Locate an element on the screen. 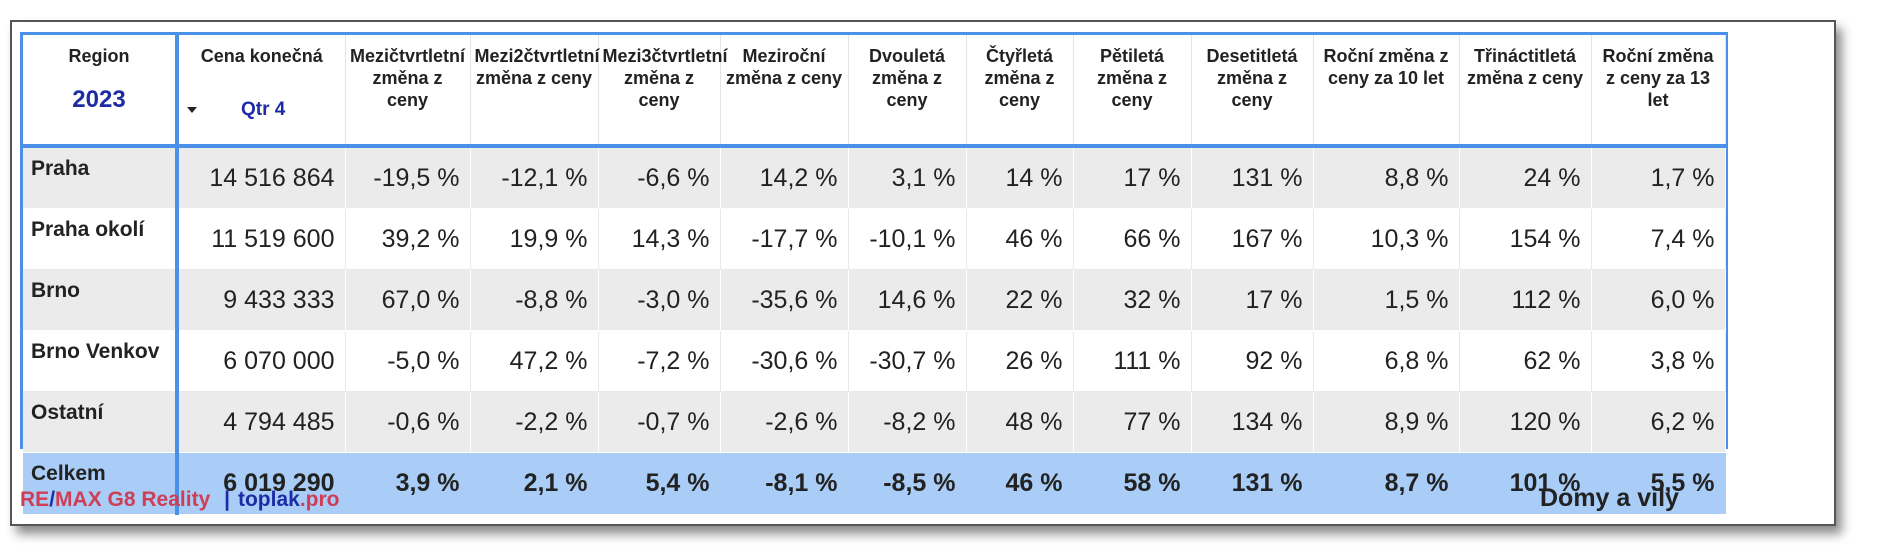  column-header: Třináctitletá změna z ceny is located at coordinates (1525, 90).